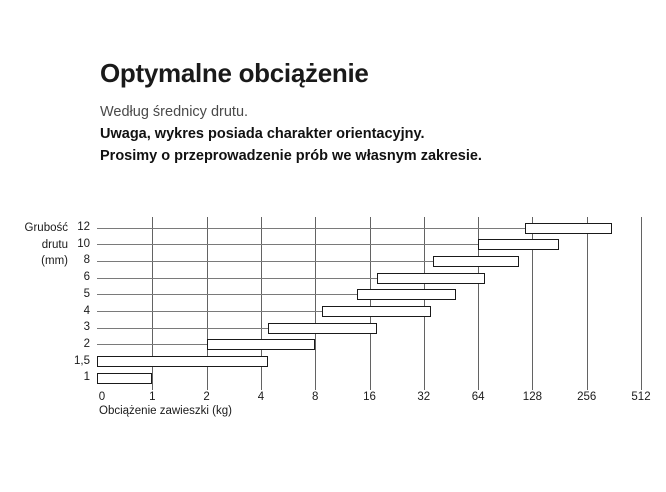  What do you see at coordinates (165, 411) in the screenshot?
I see `x-axis-title: Obciążenie zawieszki (kg)` at bounding box center [165, 411].